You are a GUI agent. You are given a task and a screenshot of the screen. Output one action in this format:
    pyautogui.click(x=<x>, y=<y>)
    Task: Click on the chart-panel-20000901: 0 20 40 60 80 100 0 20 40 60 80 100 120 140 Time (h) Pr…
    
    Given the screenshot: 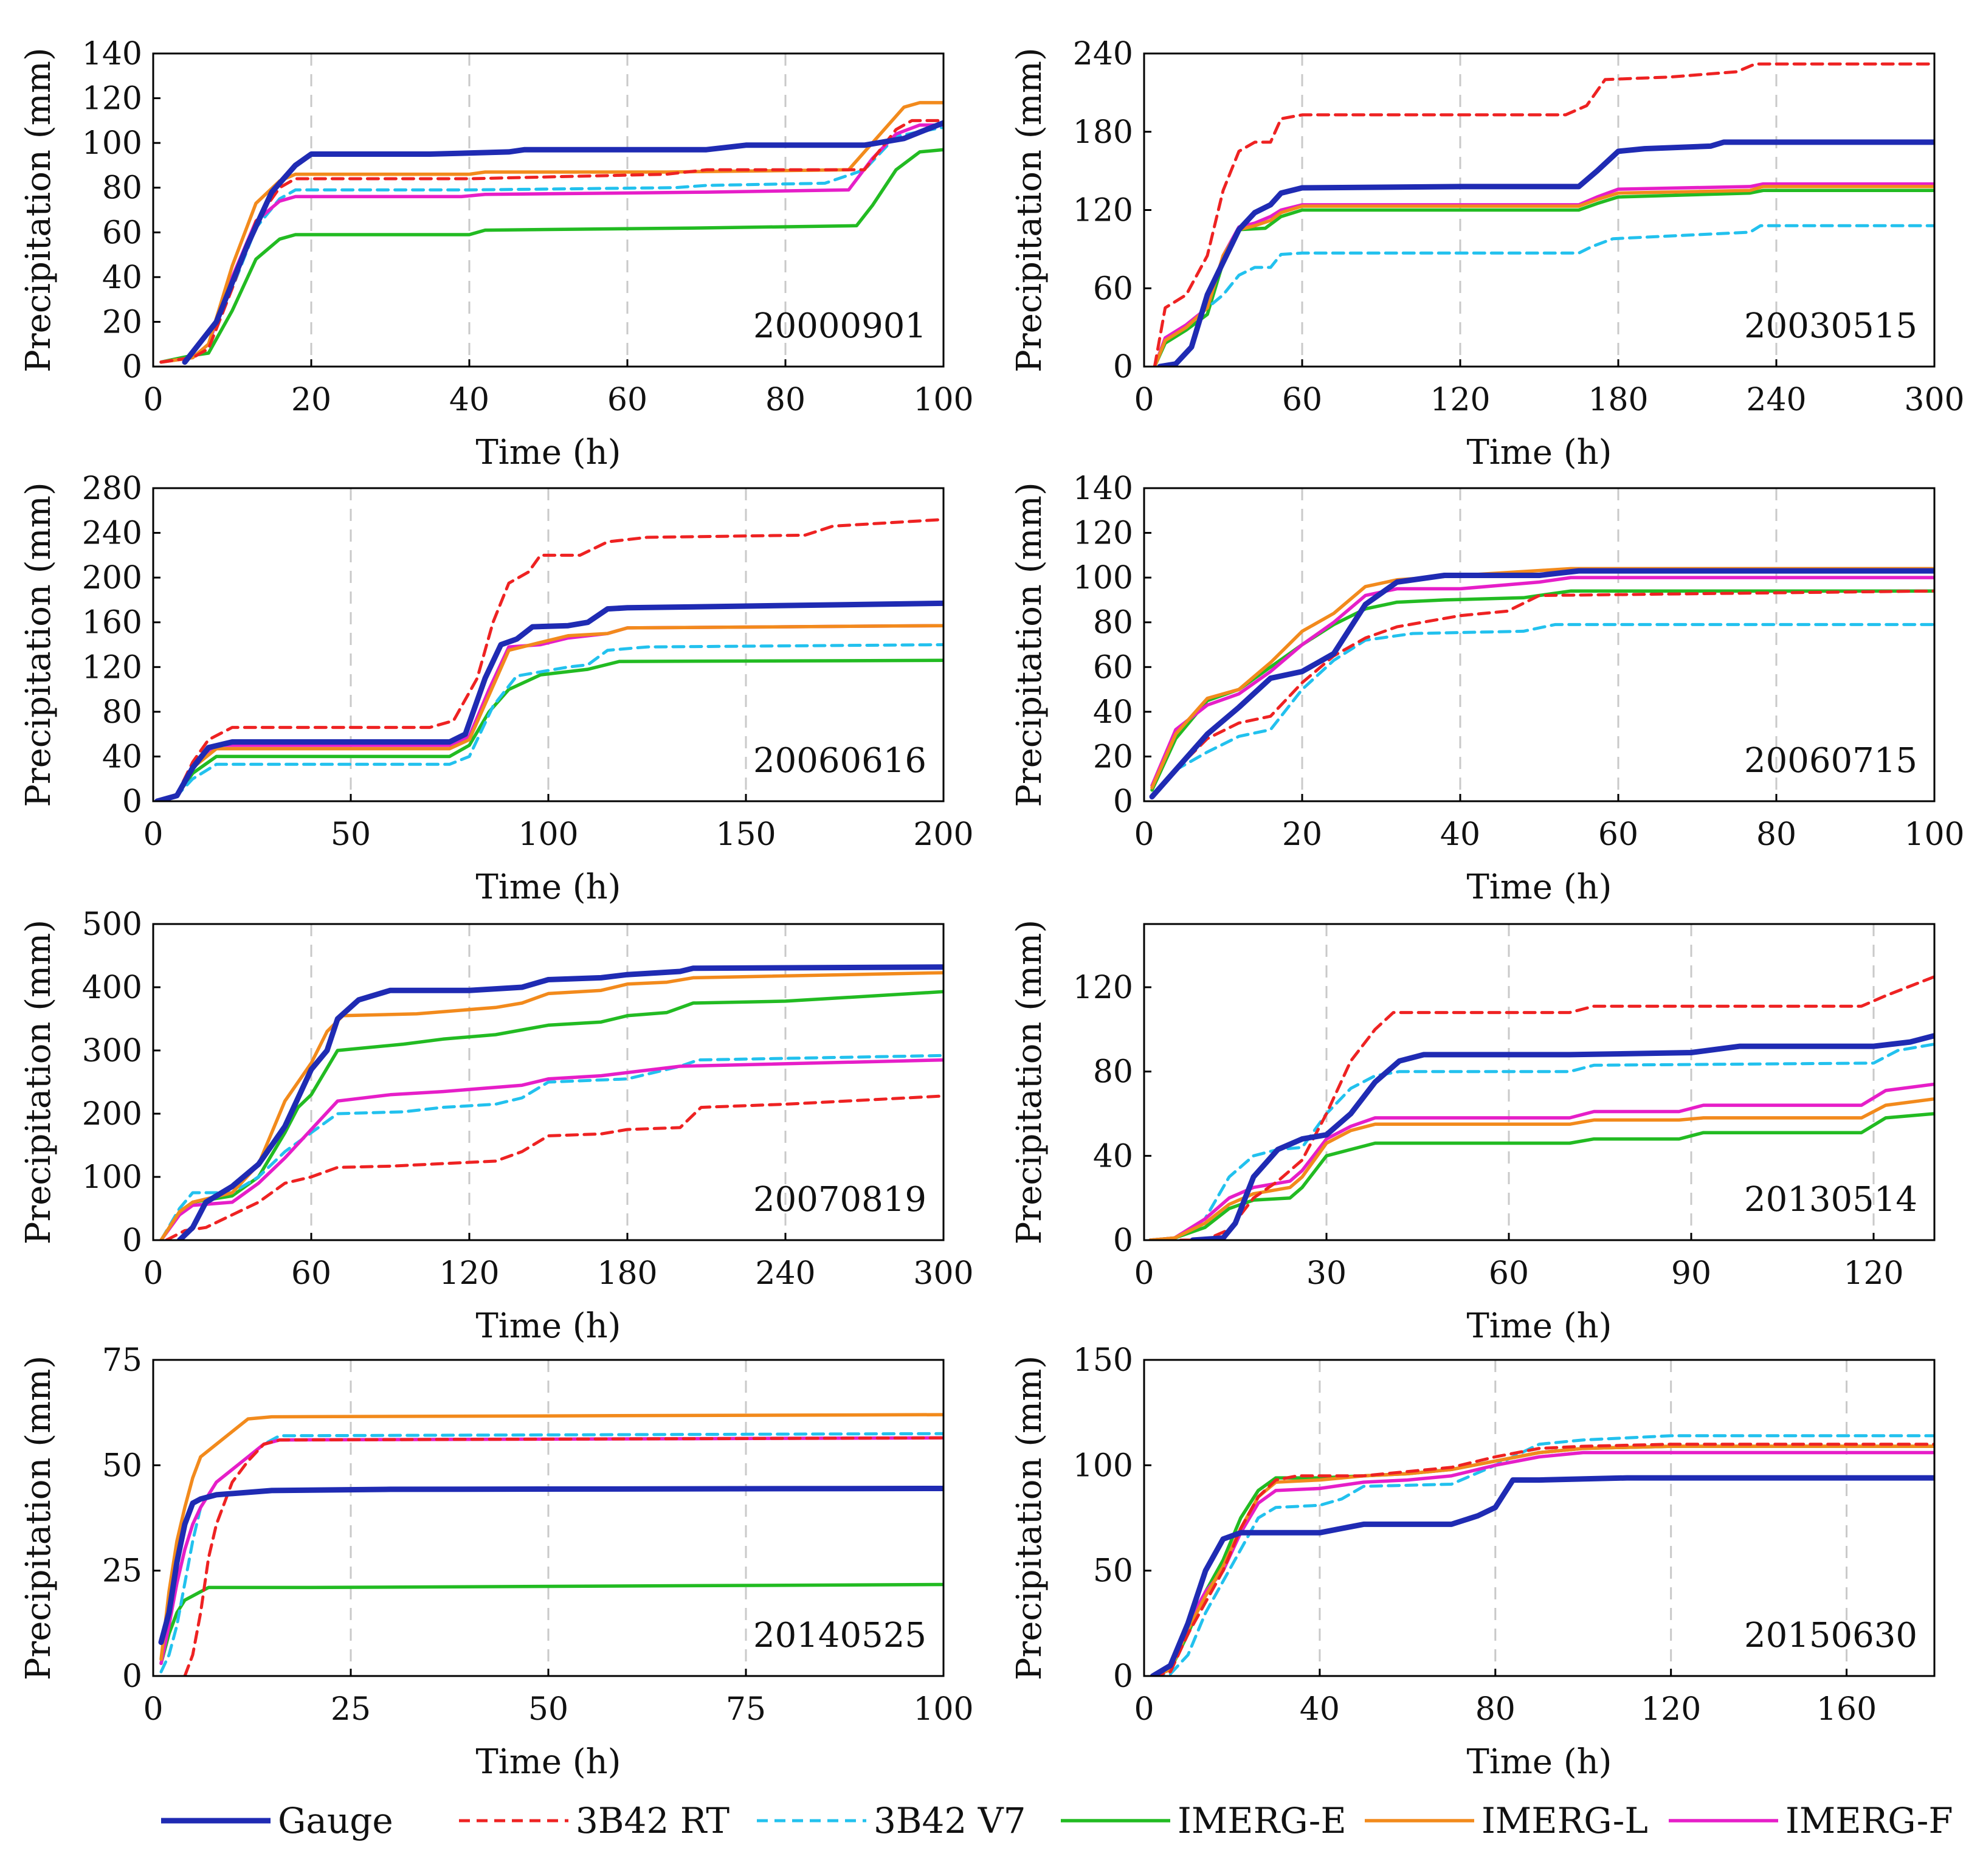 What is the action you would take?
    pyautogui.click(x=496, y=254)
    